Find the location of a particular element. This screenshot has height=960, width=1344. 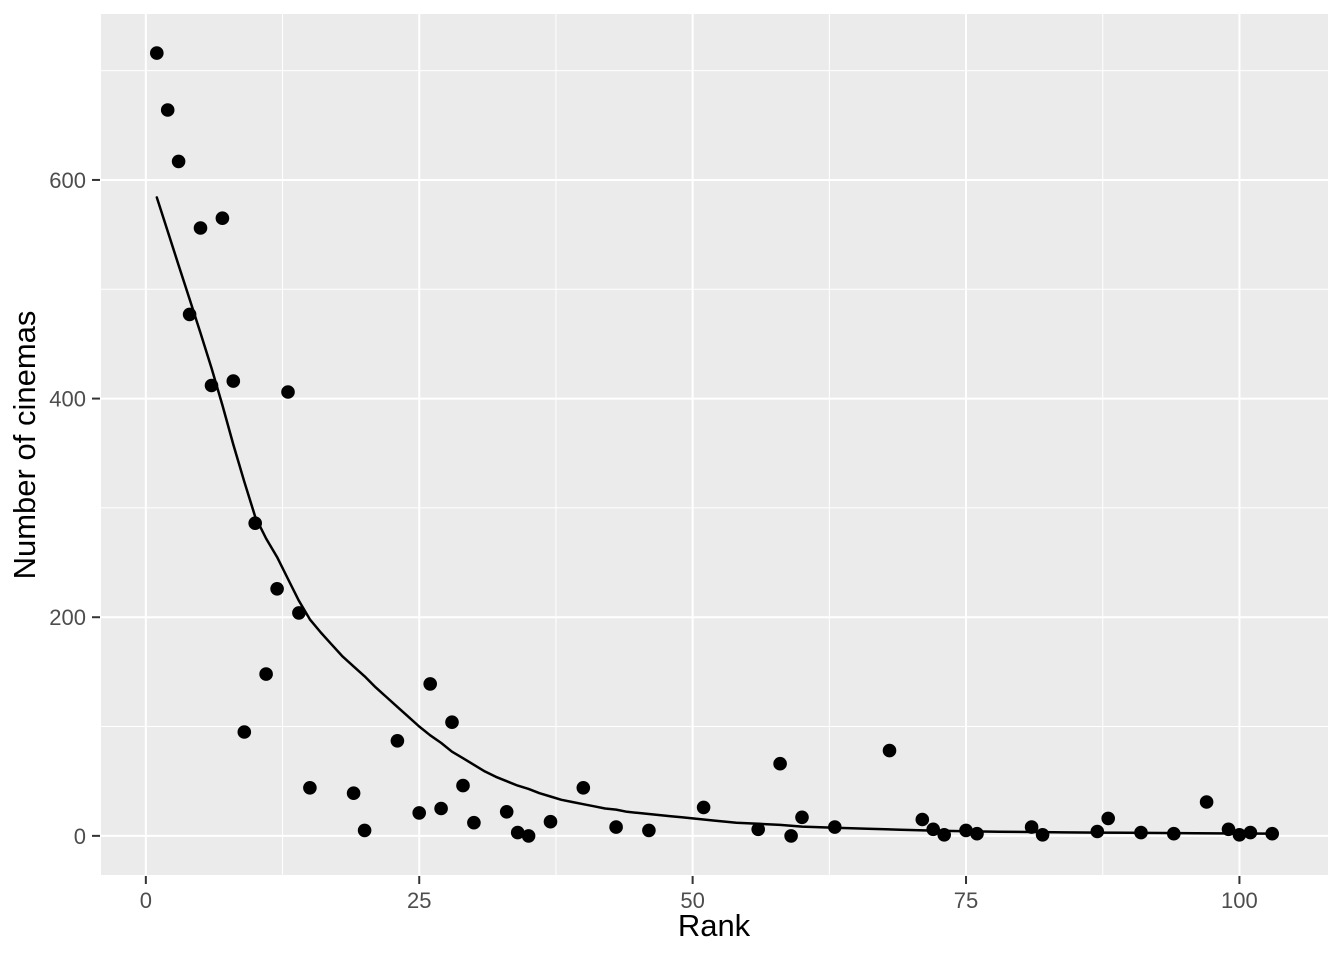

x-tick-label: 25 is located at coordinates (419, 900).